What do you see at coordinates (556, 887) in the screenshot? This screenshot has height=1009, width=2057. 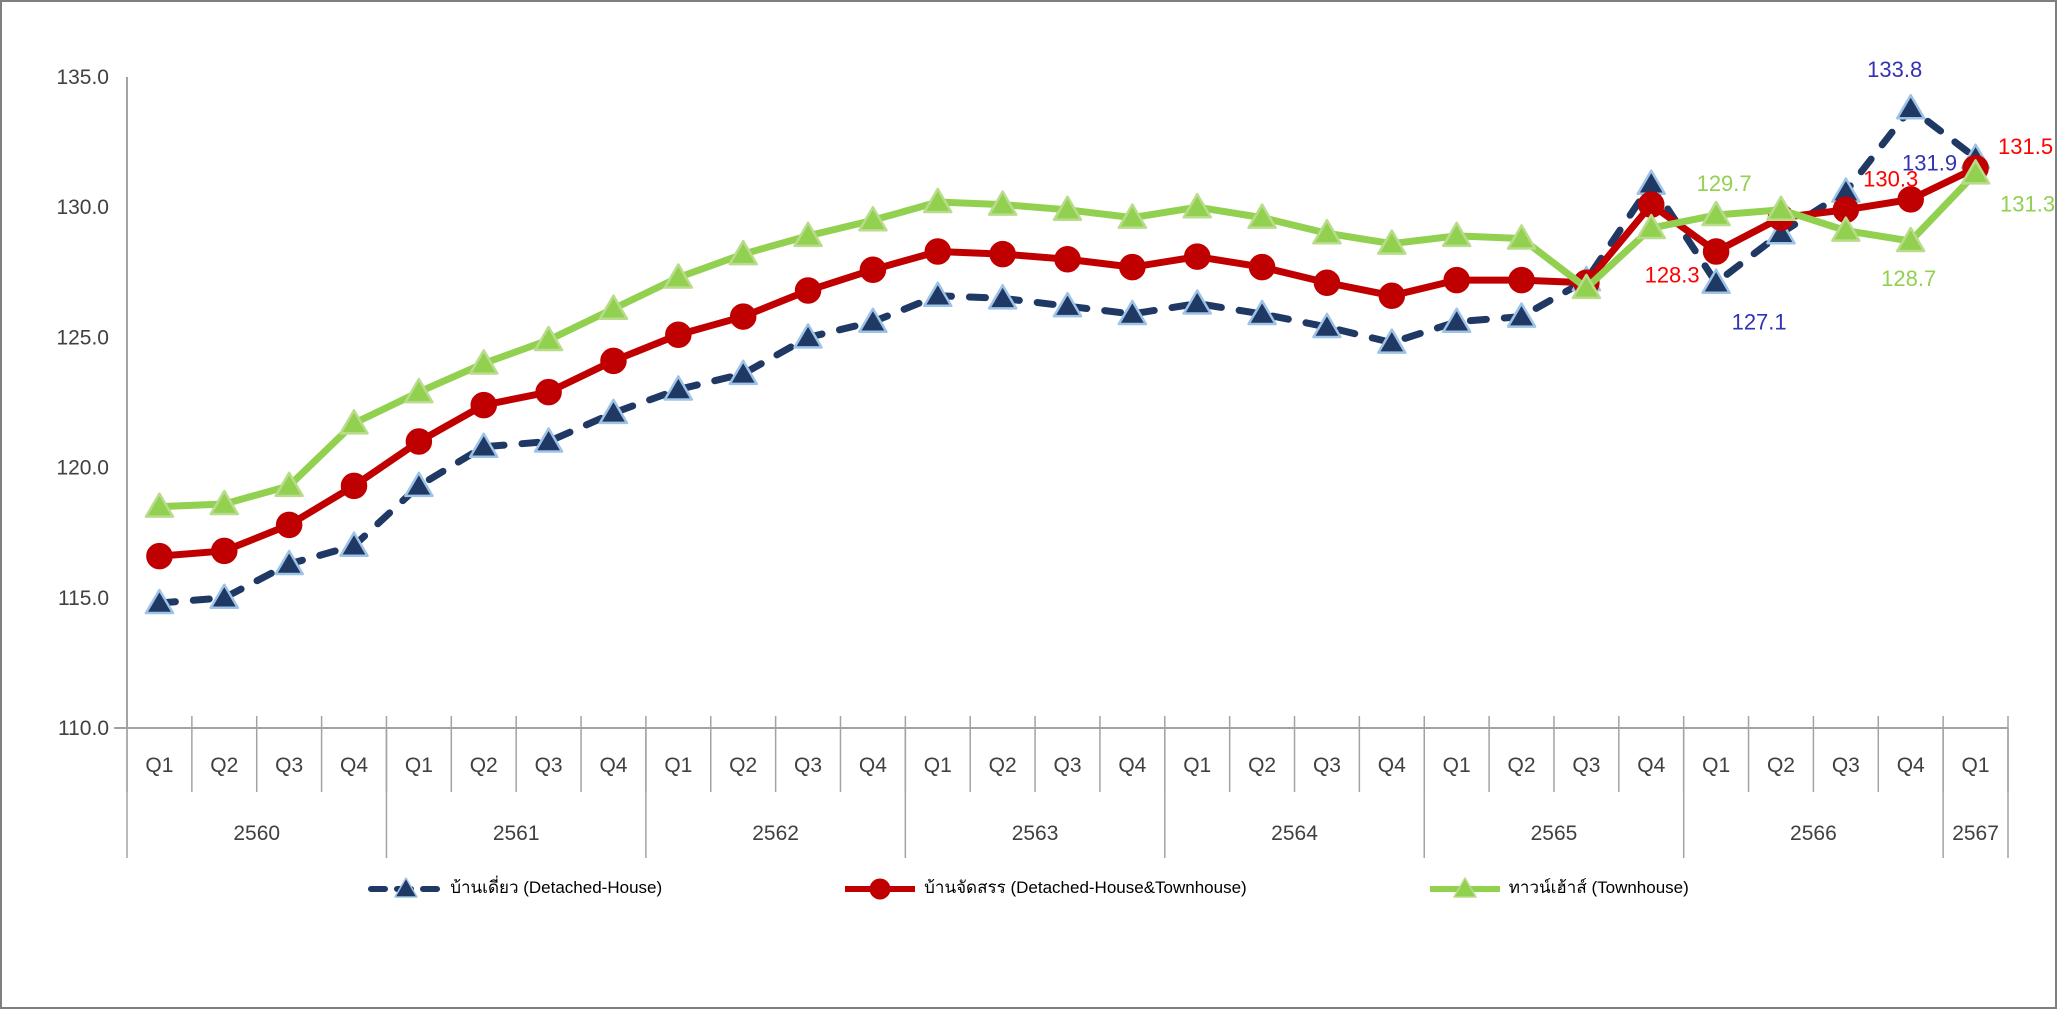 I see `legend-label-detached-house: บ้านเดี่ยว (Detached-House)` at bounding box center [556, 887].